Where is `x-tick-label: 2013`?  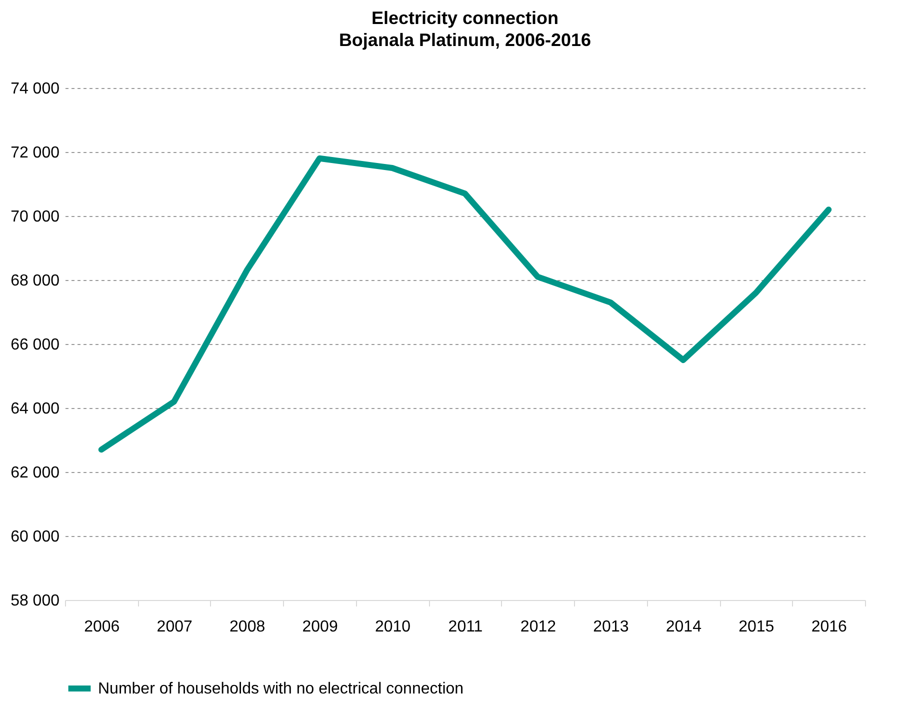 x-tick-label: 2013 is located at coordinates (611, 627).